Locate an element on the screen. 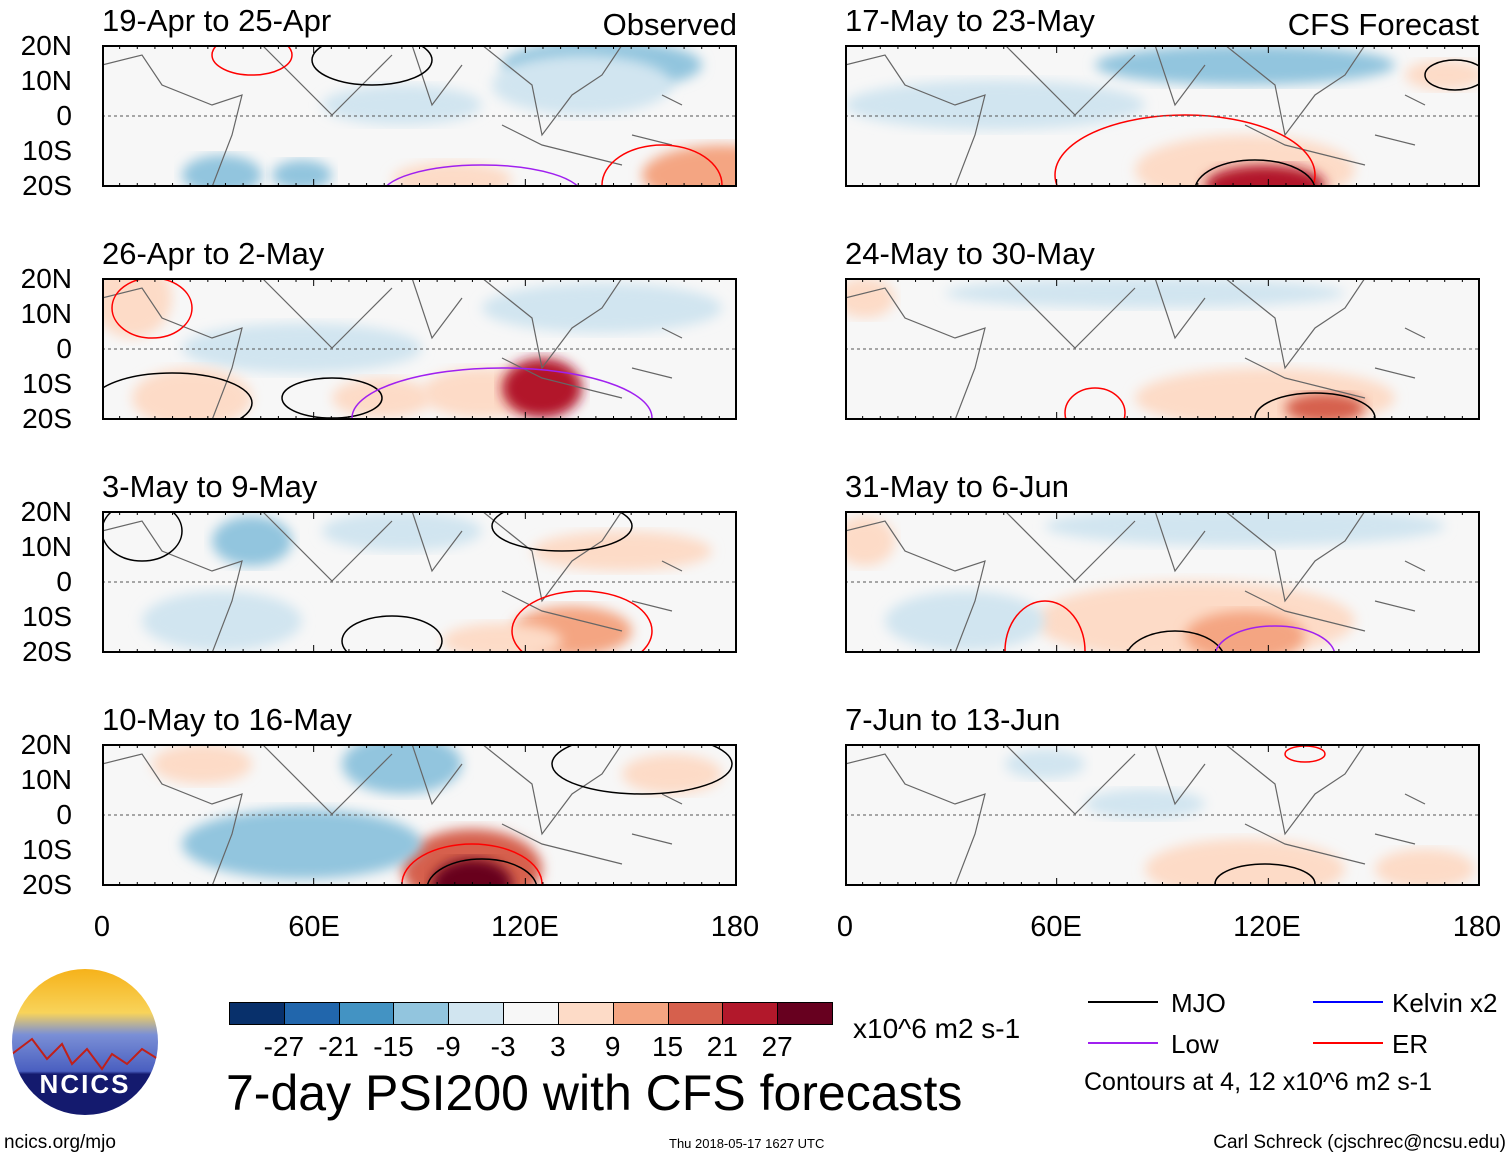 This screenshot has width=1510, height=1158. logo-text: NCICS is located at coordinates (85, 1084).